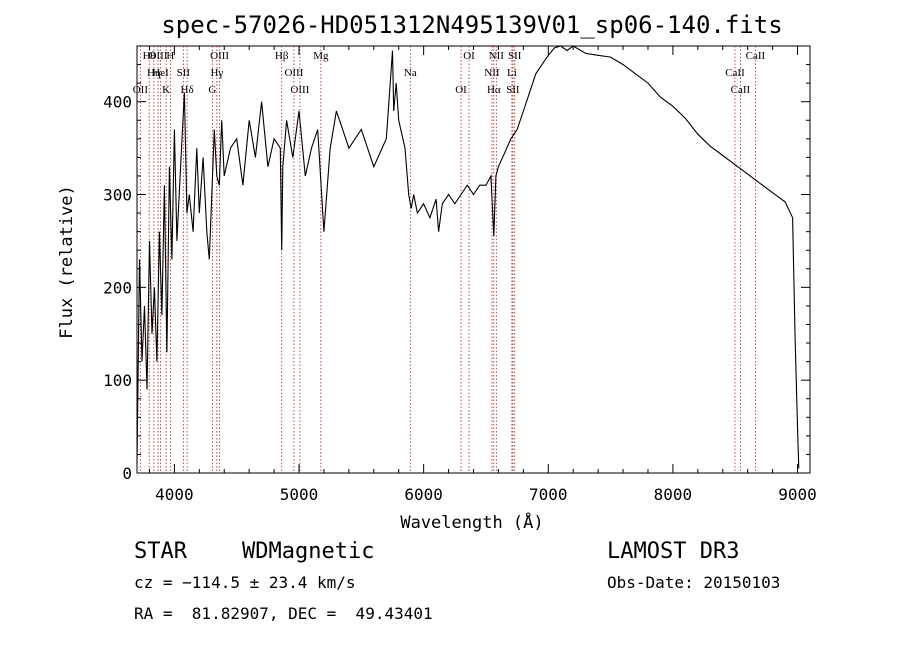 The image size is (900, 649). What do you see at coordinates (67, 262) in the screenshot?
I see `y-axis-label: Flux (relative)` at bounding box center [67, 262].